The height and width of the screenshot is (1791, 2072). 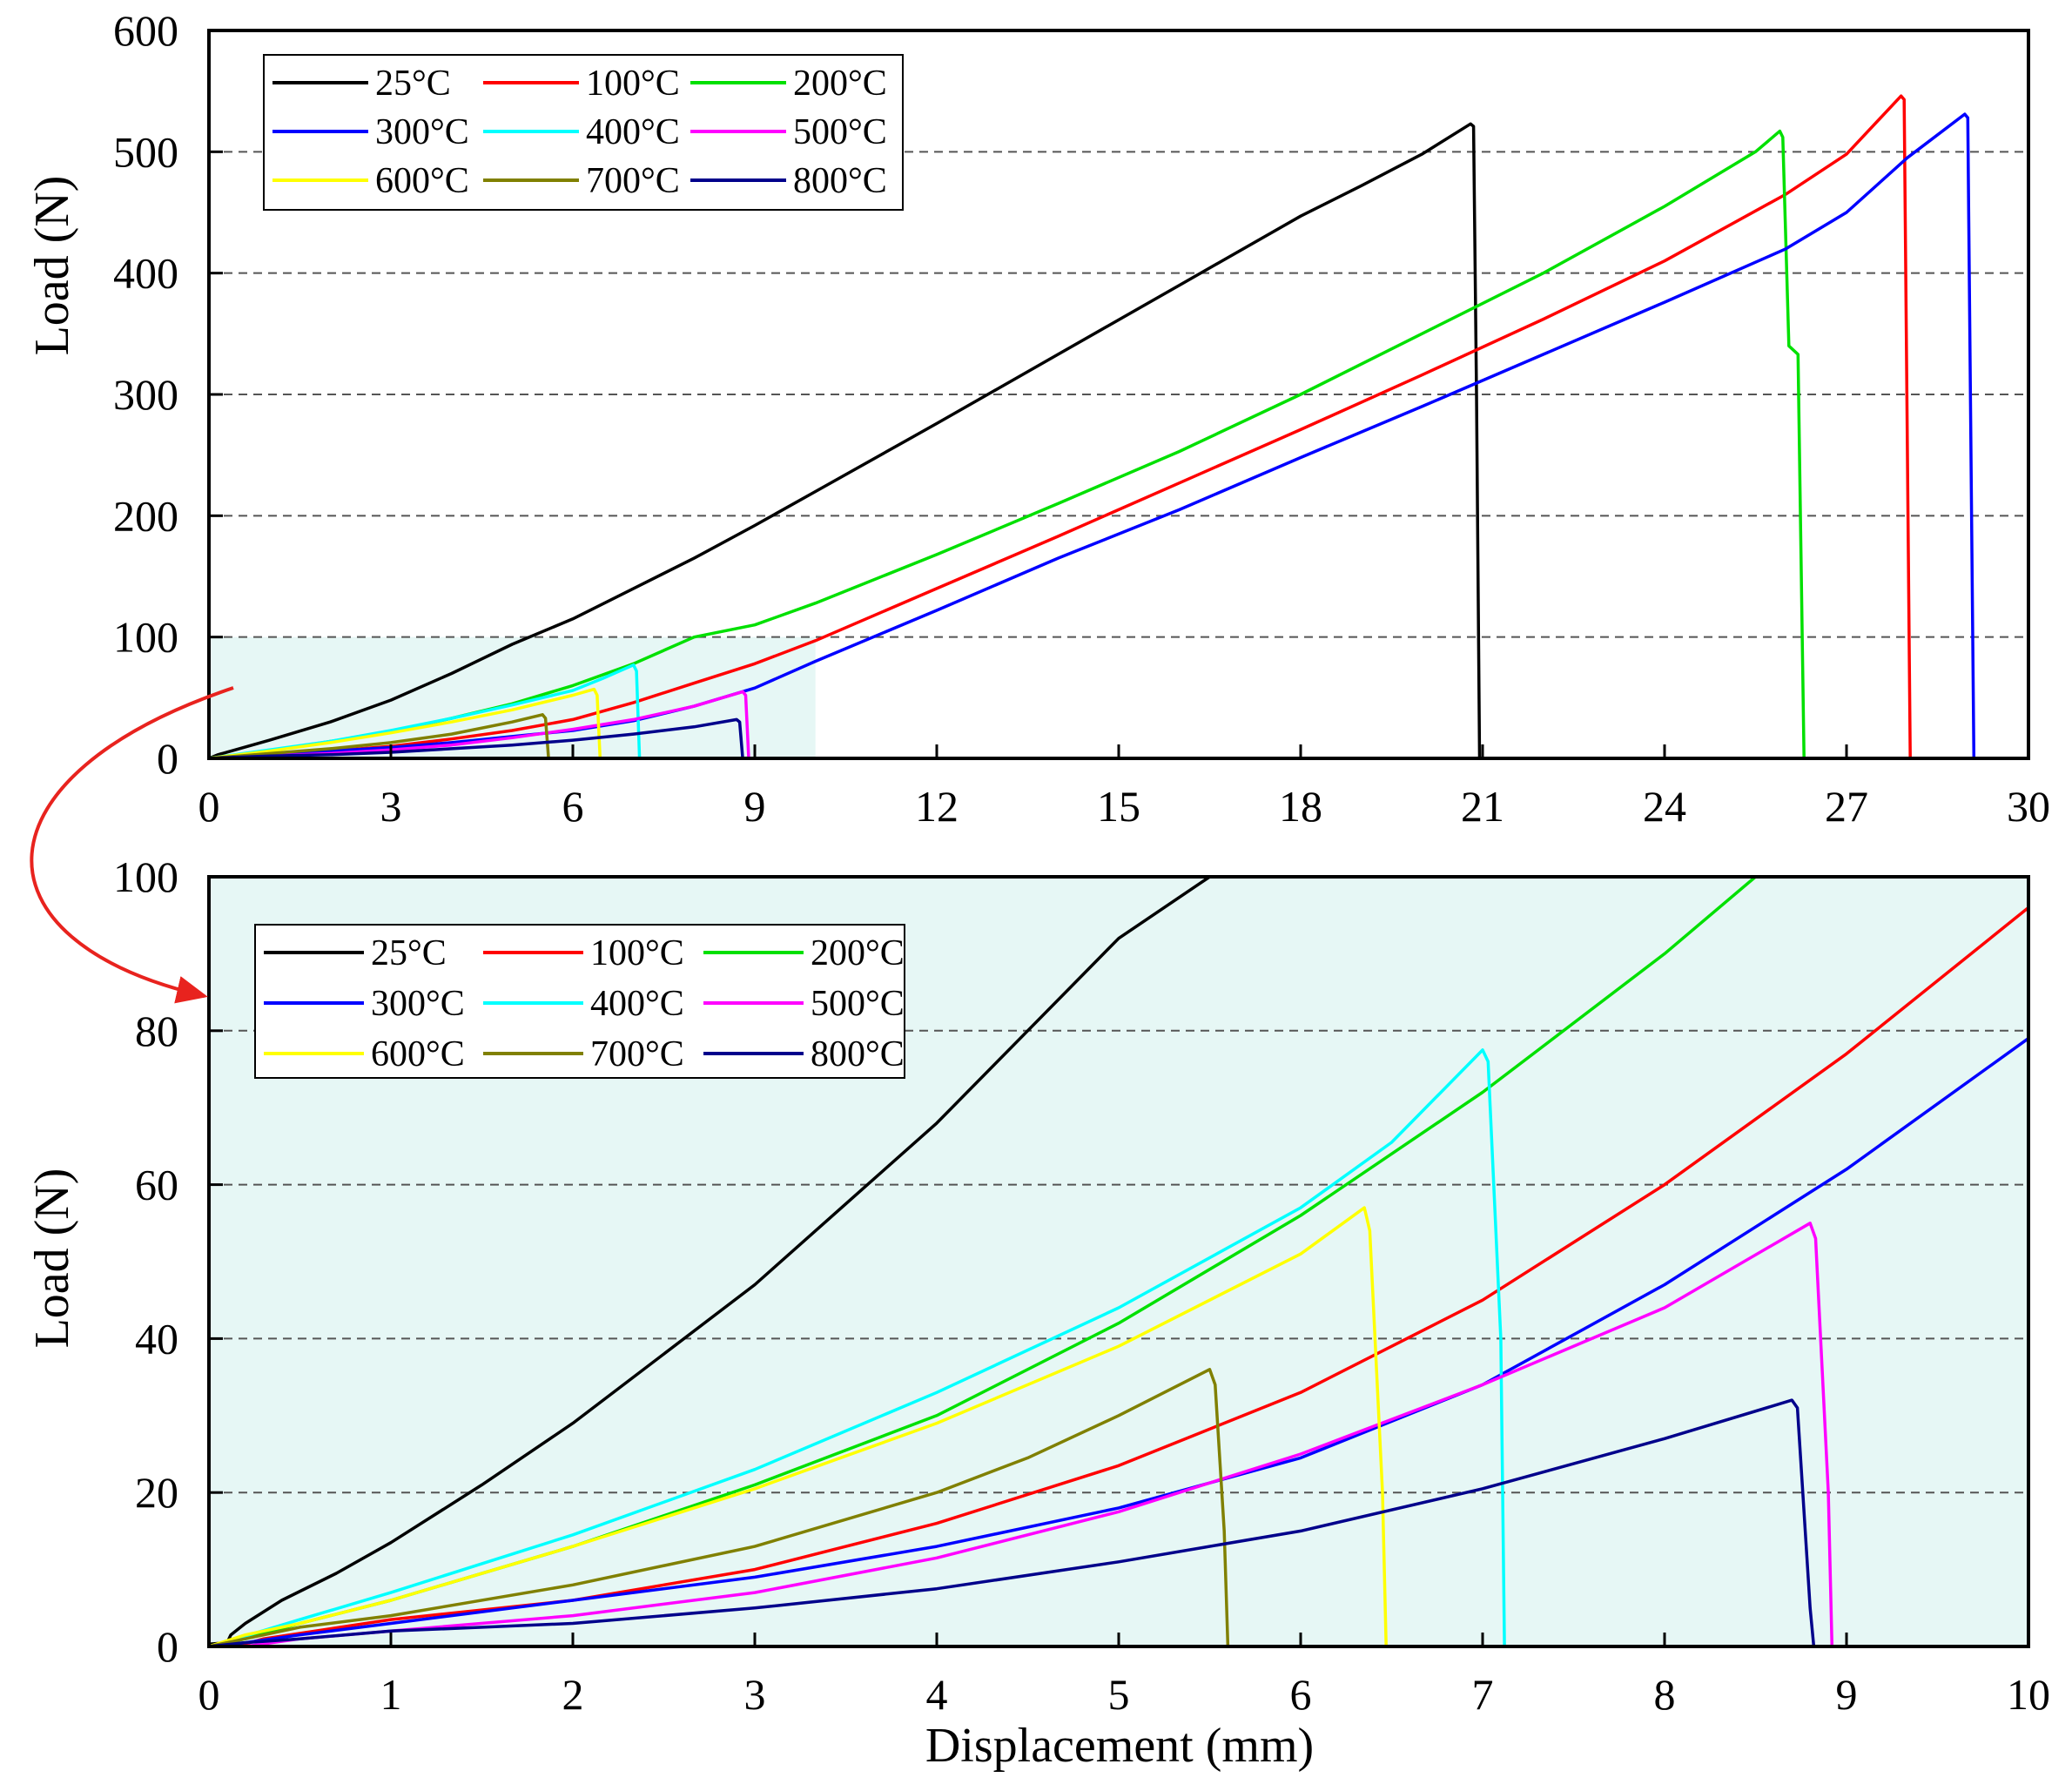 I want to click on x-tick-label: 24, so click(x=1665, y=806).